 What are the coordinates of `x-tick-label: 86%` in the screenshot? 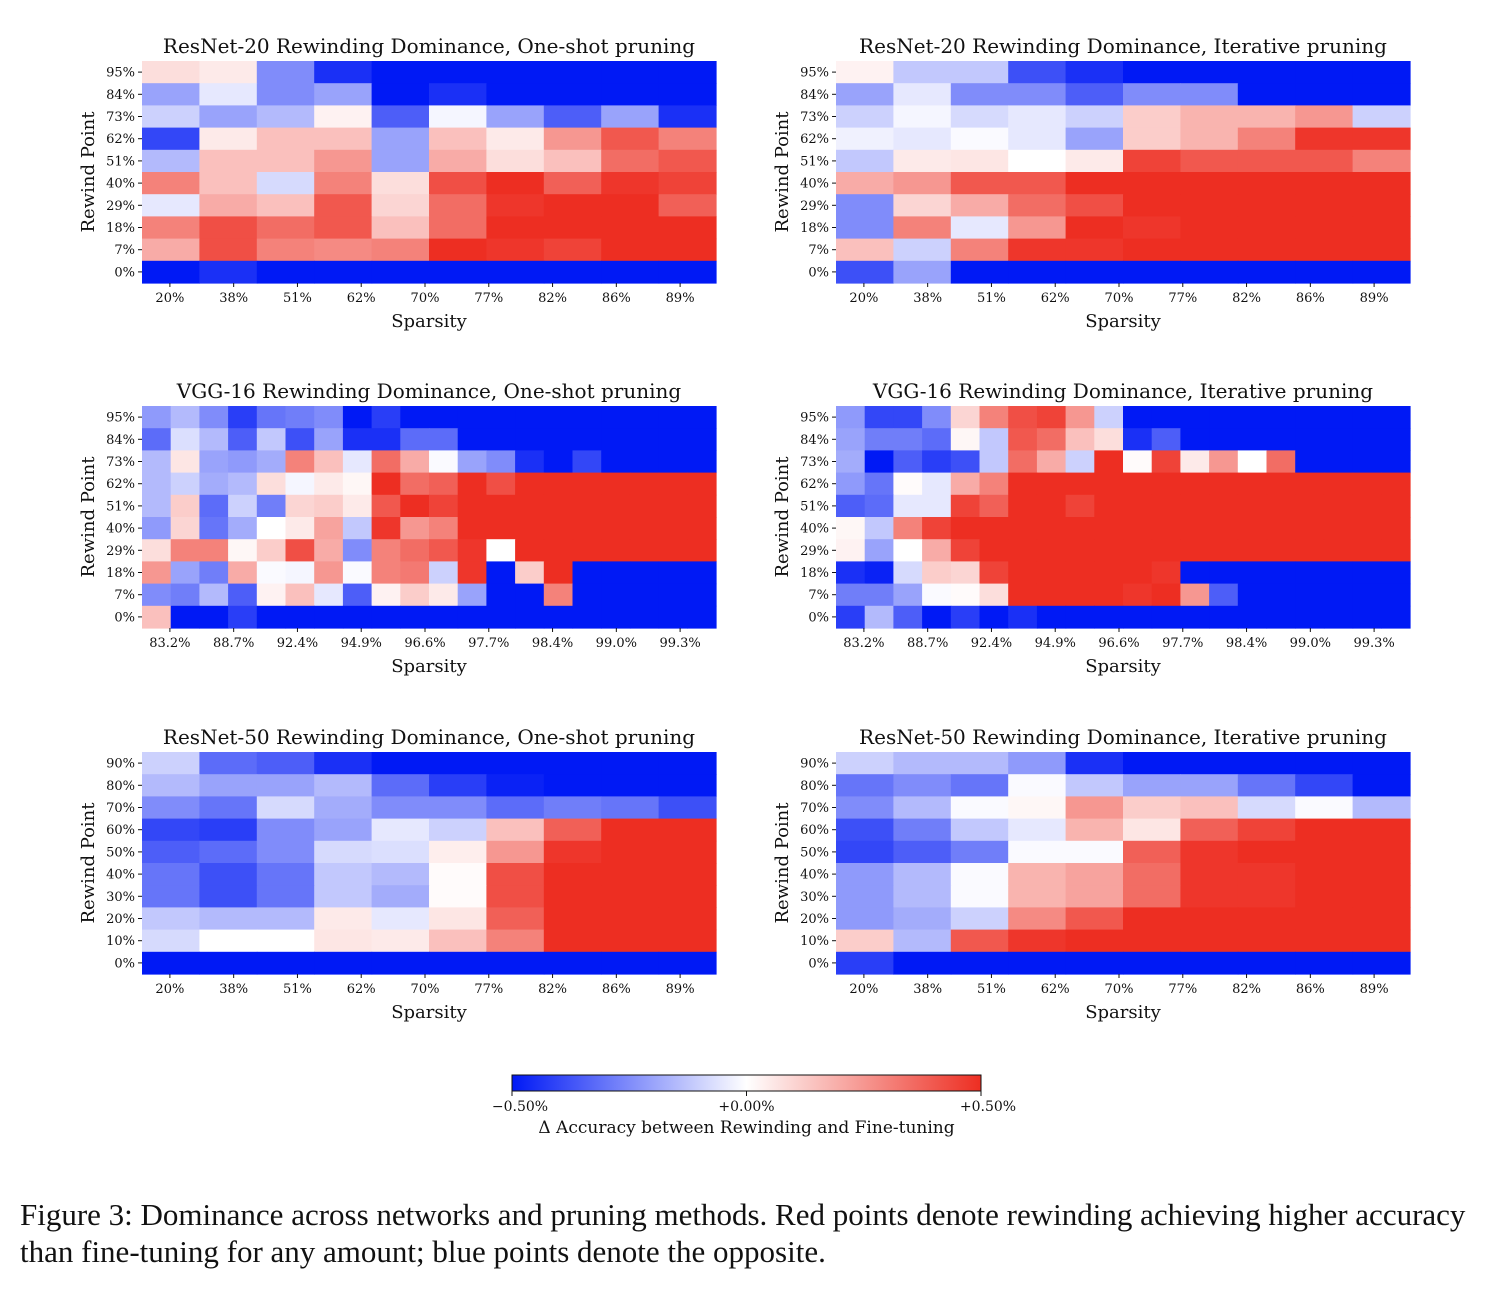 It's located at (1310, 989).